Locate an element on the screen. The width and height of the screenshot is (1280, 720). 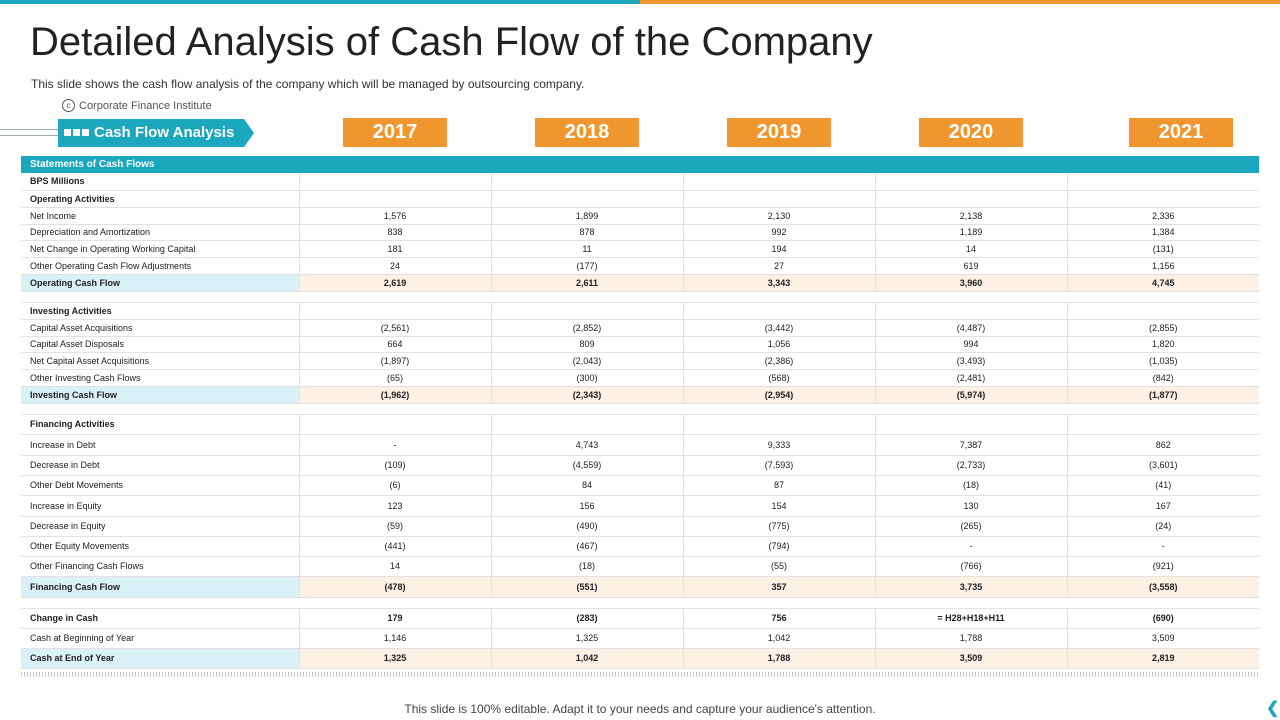
copyright-icon: c is located at coordinates (68, 105).